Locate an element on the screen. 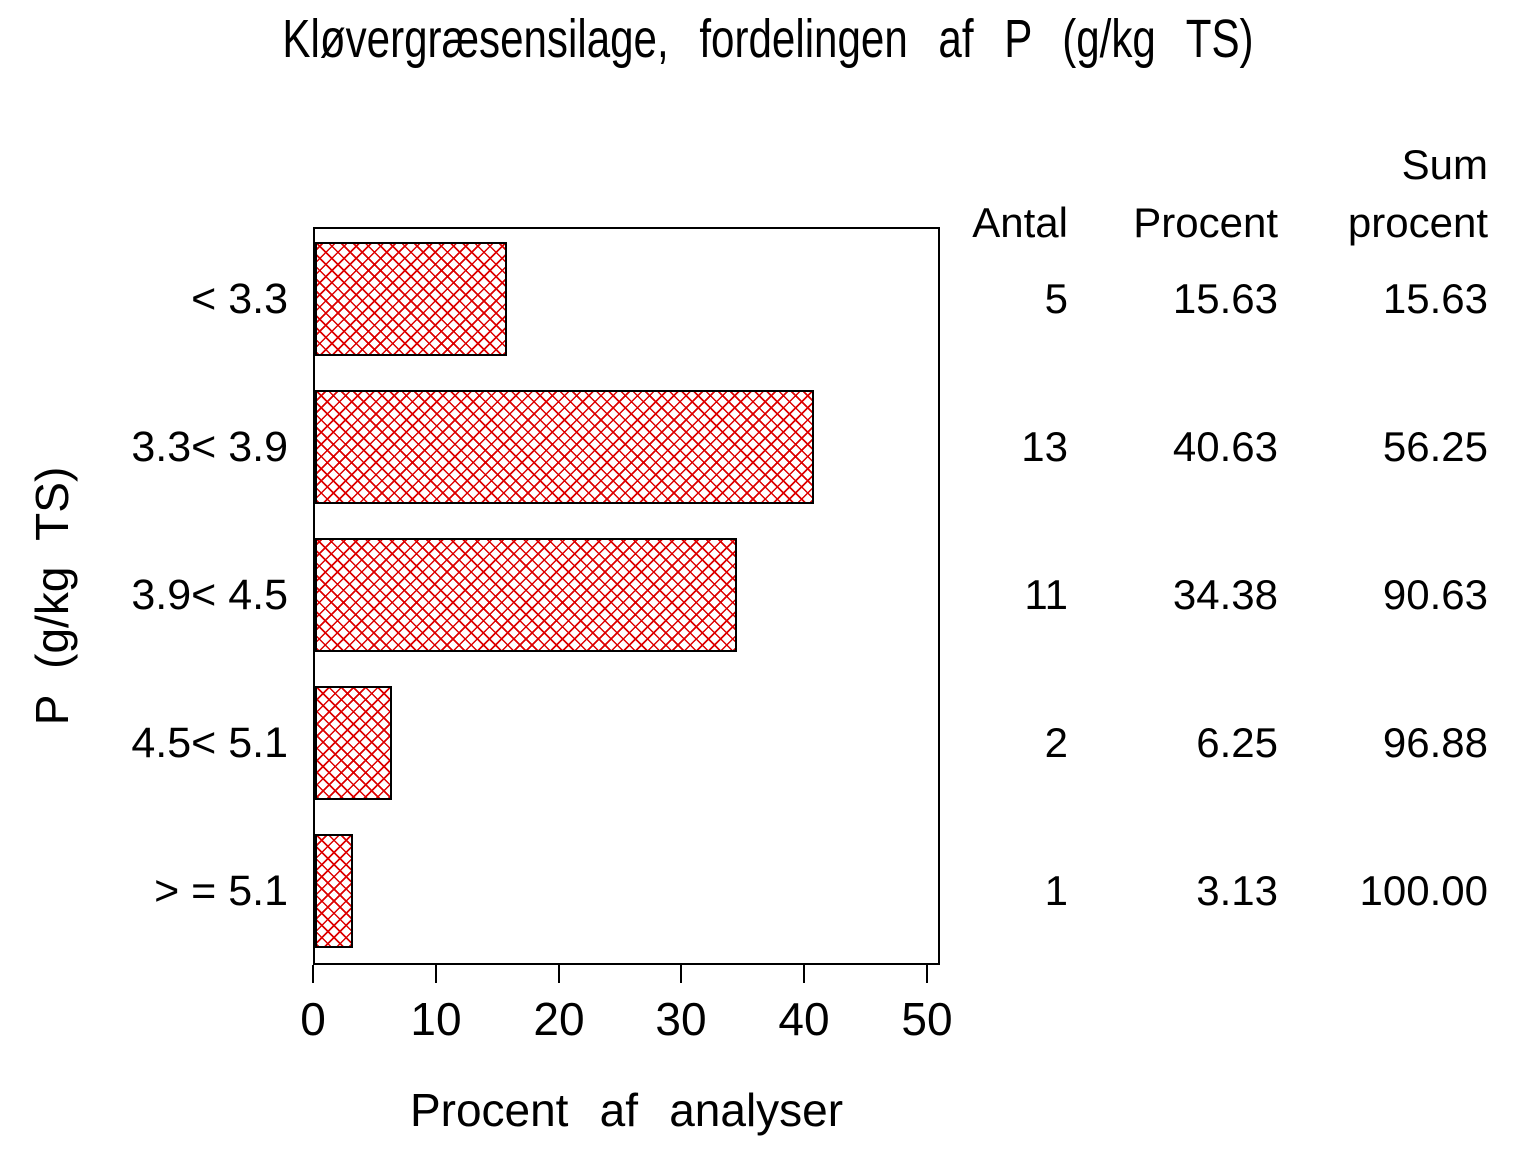  cell-sum-procent: 96.88 is located at coordinates (1435, 742).